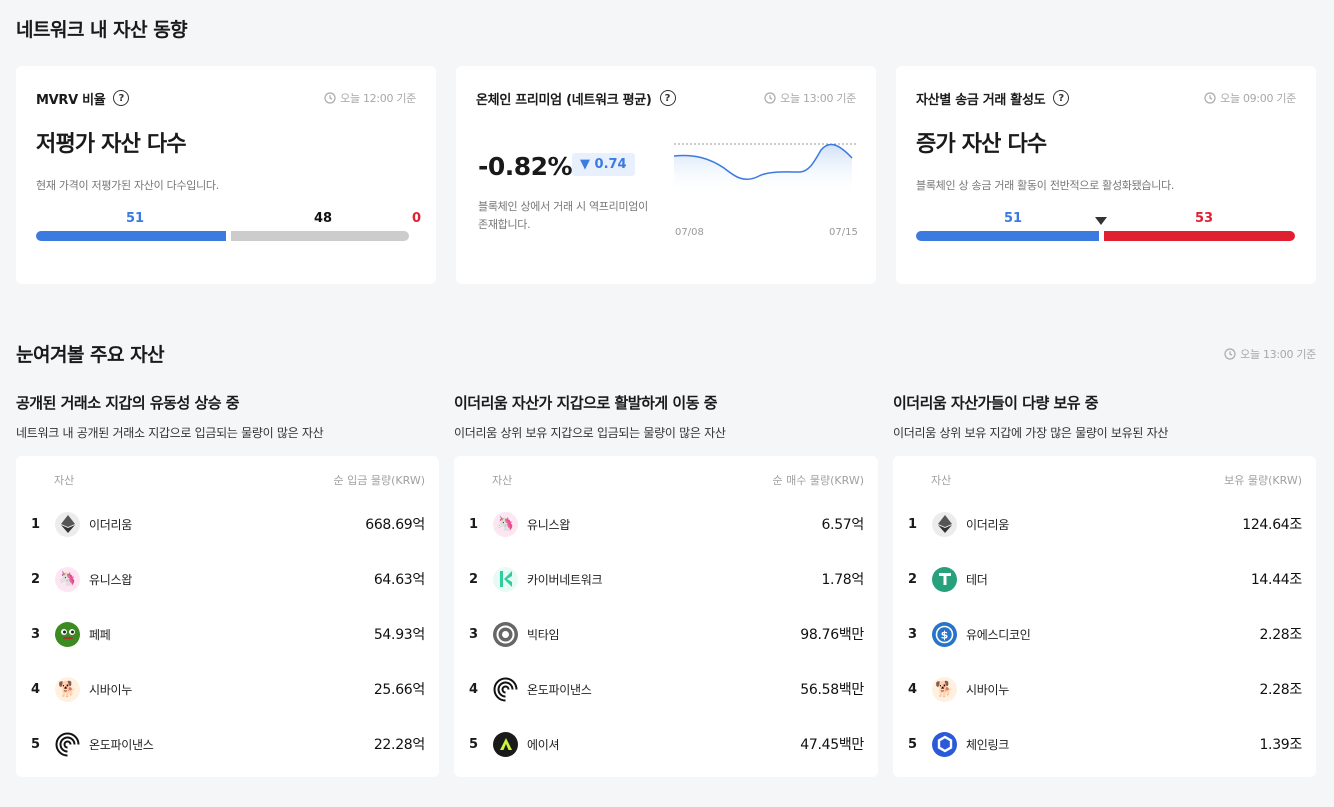  I want to click on big-time-icon, so click(505, 634).